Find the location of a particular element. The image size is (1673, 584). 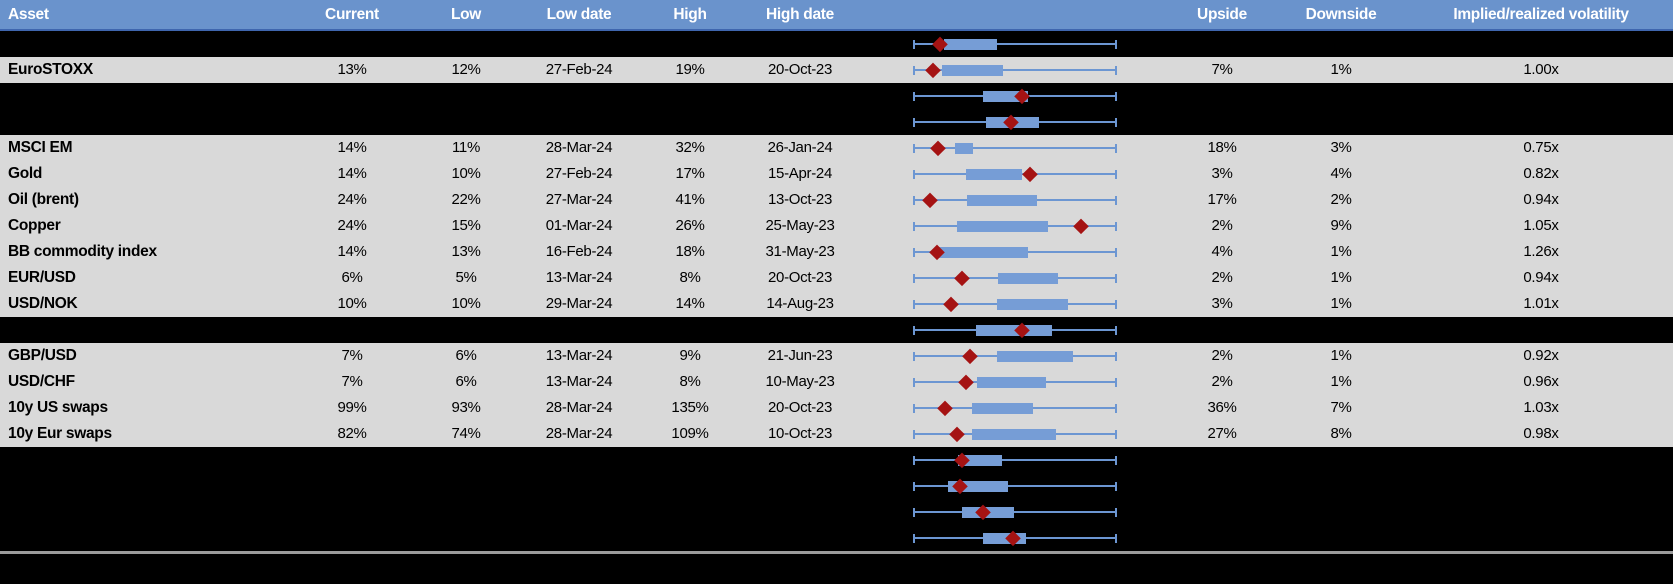

cell-high_date: 26-Jan-24 is located at coordinates (800, 147).